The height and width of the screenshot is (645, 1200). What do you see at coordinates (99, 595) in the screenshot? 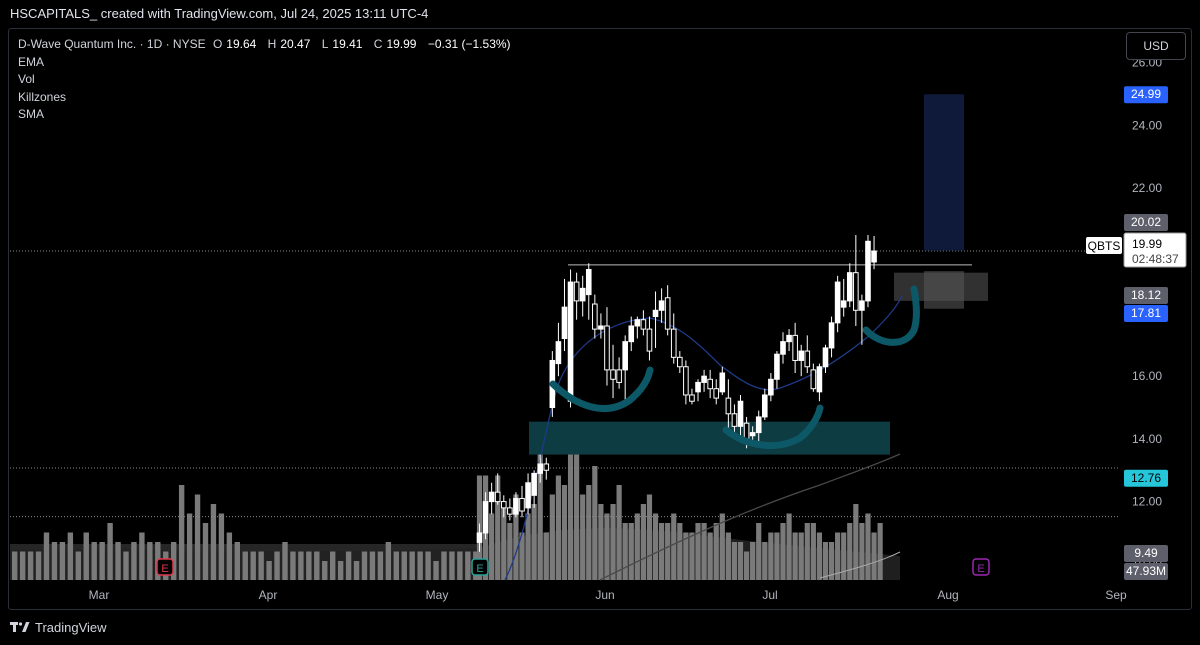
I see `x-tick-label: Mar` at bounding box center [99, 595].